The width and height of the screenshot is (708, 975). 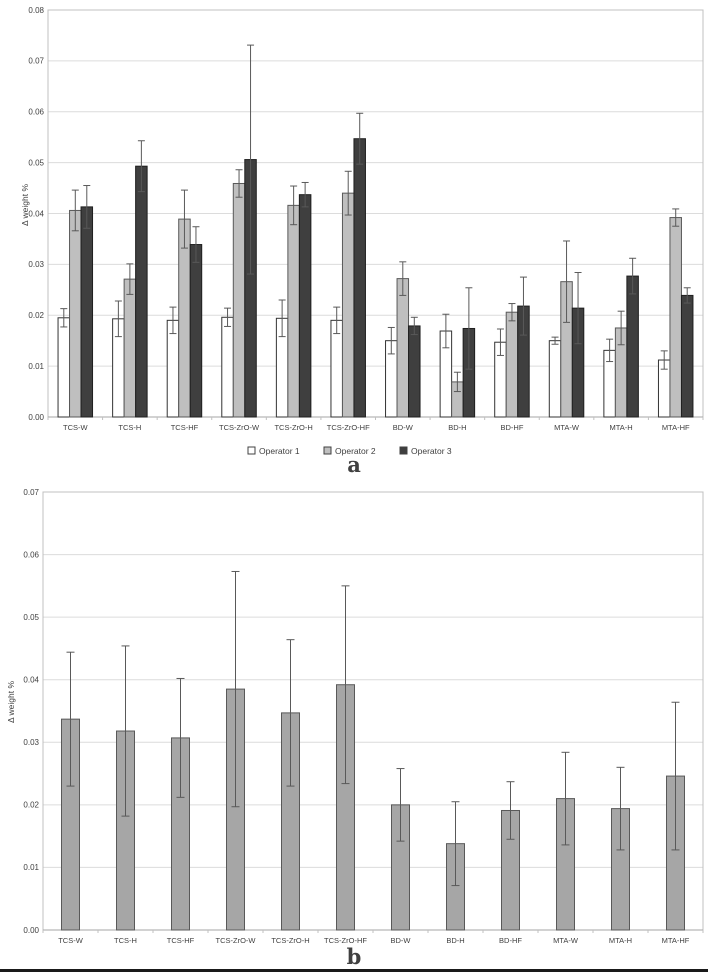 What do you see at coordinates (687, 356) in the screenshot?
I see `bar-a-MTA-HF-Operator3` at bounding box center [687, 356].